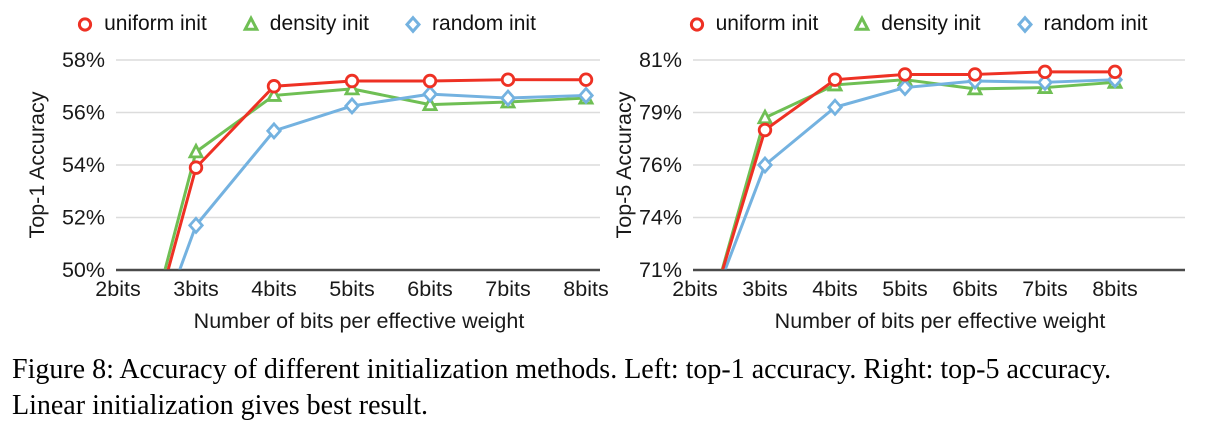 The width and height of the screenshot is (1223, 446). I want to click on y-axis-title: Top-1 Accuracy, so click(37, 164).